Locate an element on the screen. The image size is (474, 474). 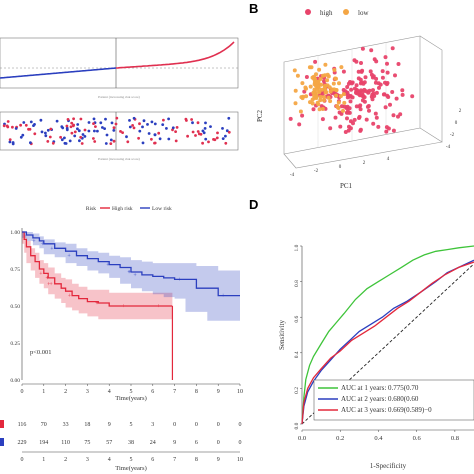
km-x-tick-label: 10 is located at coordinates (240, 392).